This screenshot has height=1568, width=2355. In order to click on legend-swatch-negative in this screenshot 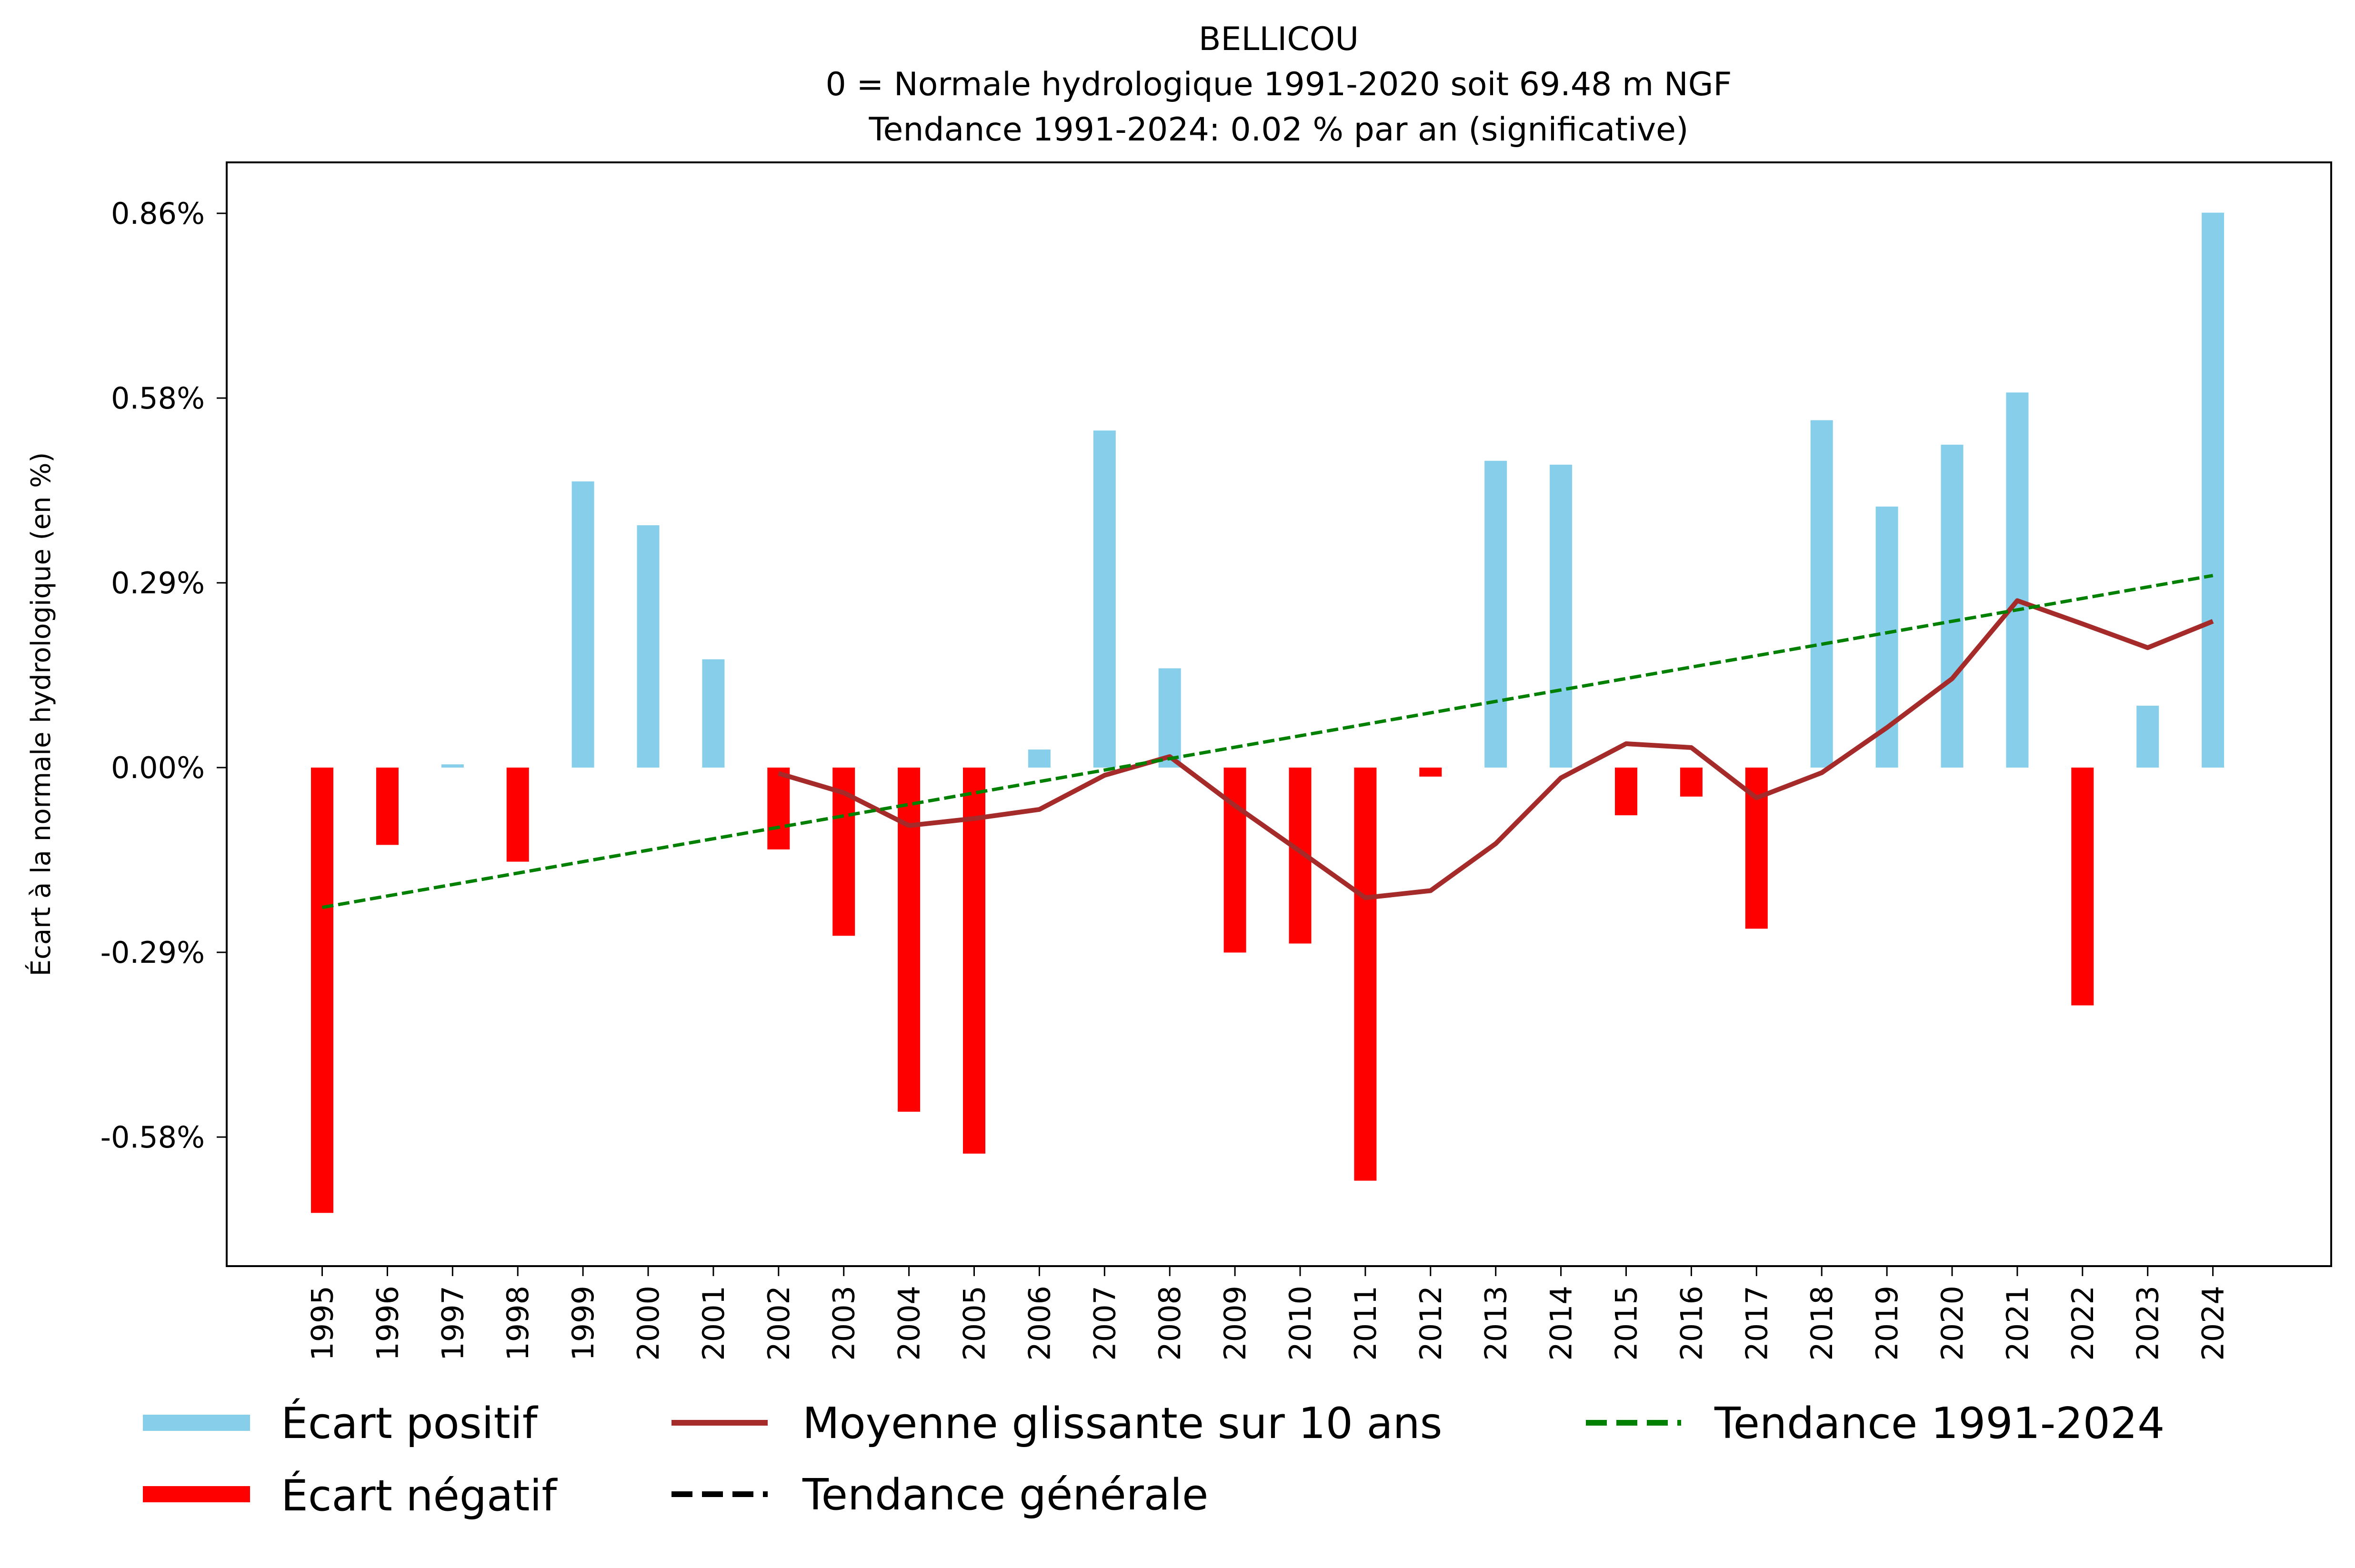, I will do `click(197, 1494)`.